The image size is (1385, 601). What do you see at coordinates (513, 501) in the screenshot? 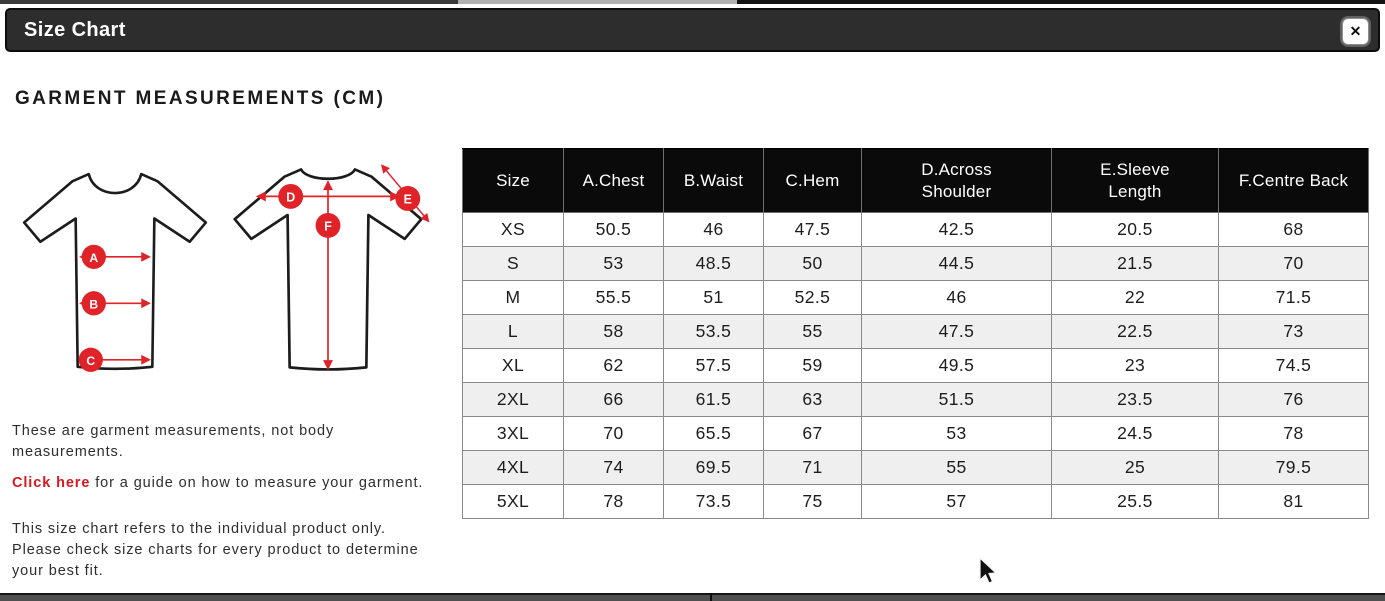
I see `table-cell: 5XL` at bounding box center [513, 501].